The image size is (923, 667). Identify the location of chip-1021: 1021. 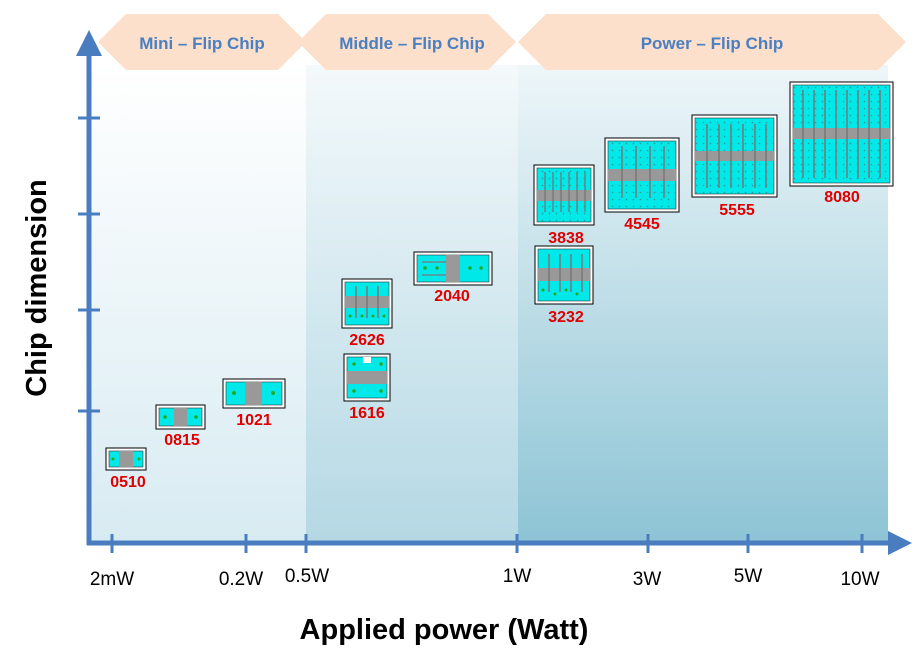
(254, 403).